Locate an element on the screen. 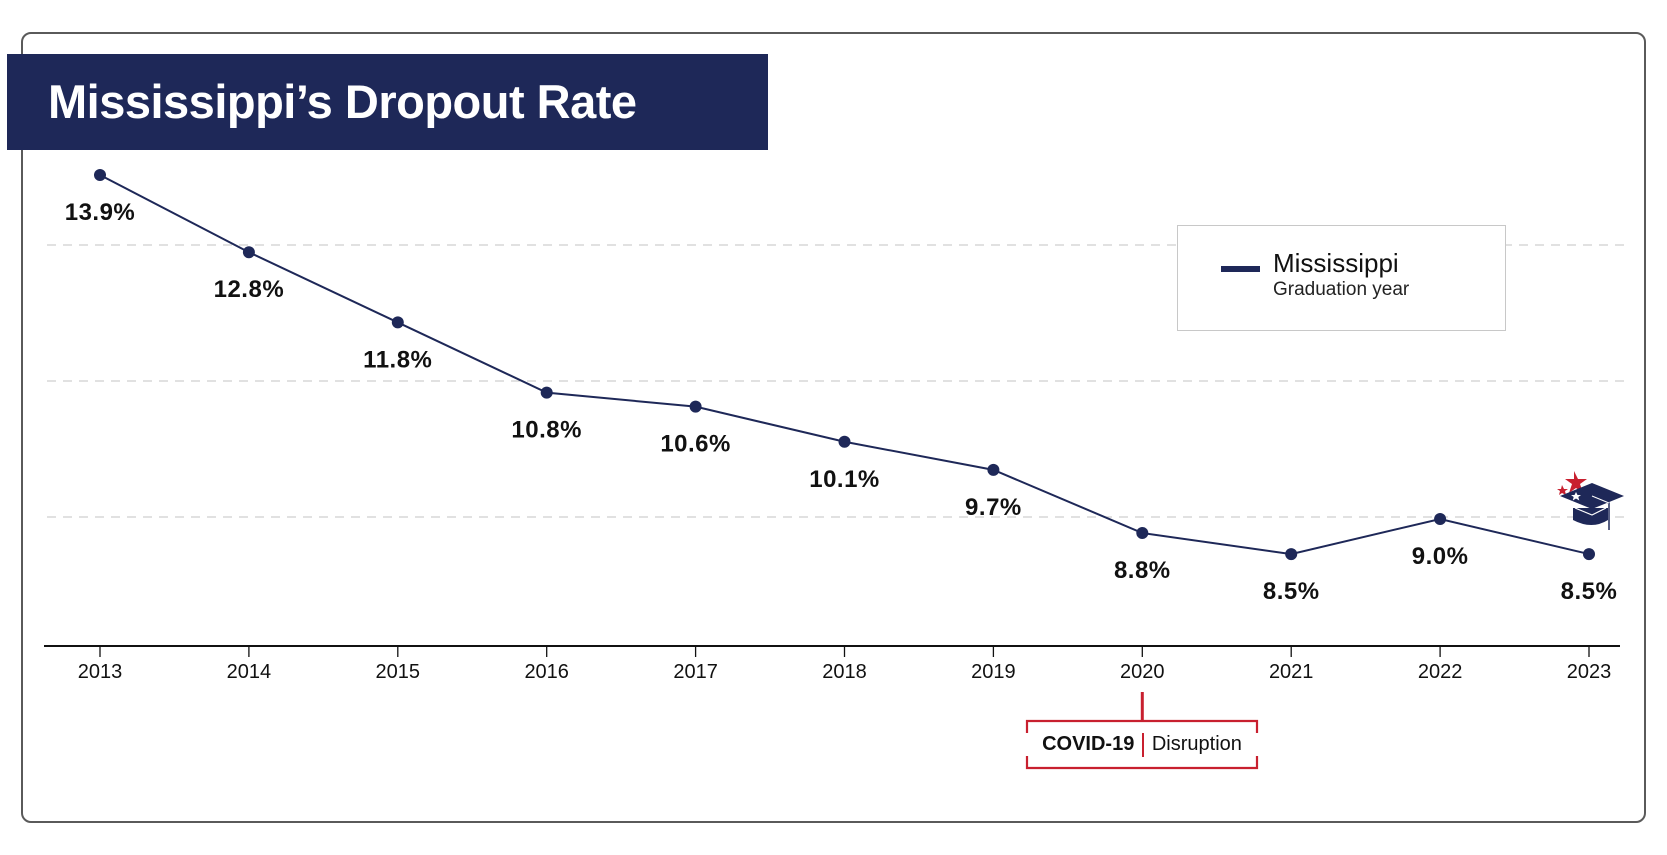 This screenshot has height=855, width=1667. data-label: 9.7% is located at coordinates (993, 507).